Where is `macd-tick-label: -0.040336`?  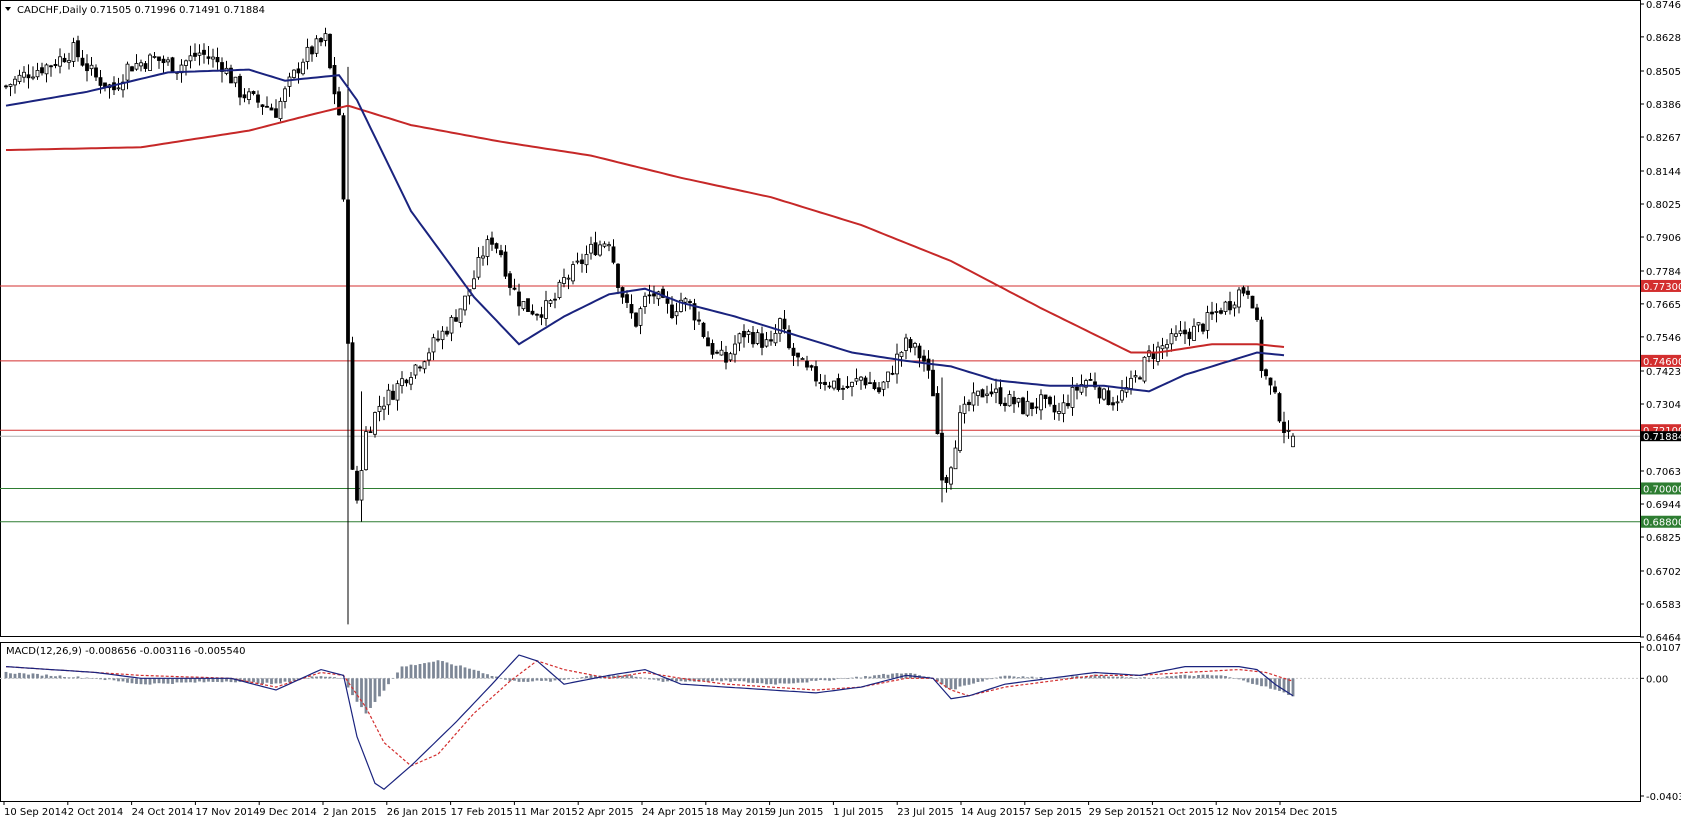
macd-tick-label: -0.040336 is located at coordinates (1663, 797).